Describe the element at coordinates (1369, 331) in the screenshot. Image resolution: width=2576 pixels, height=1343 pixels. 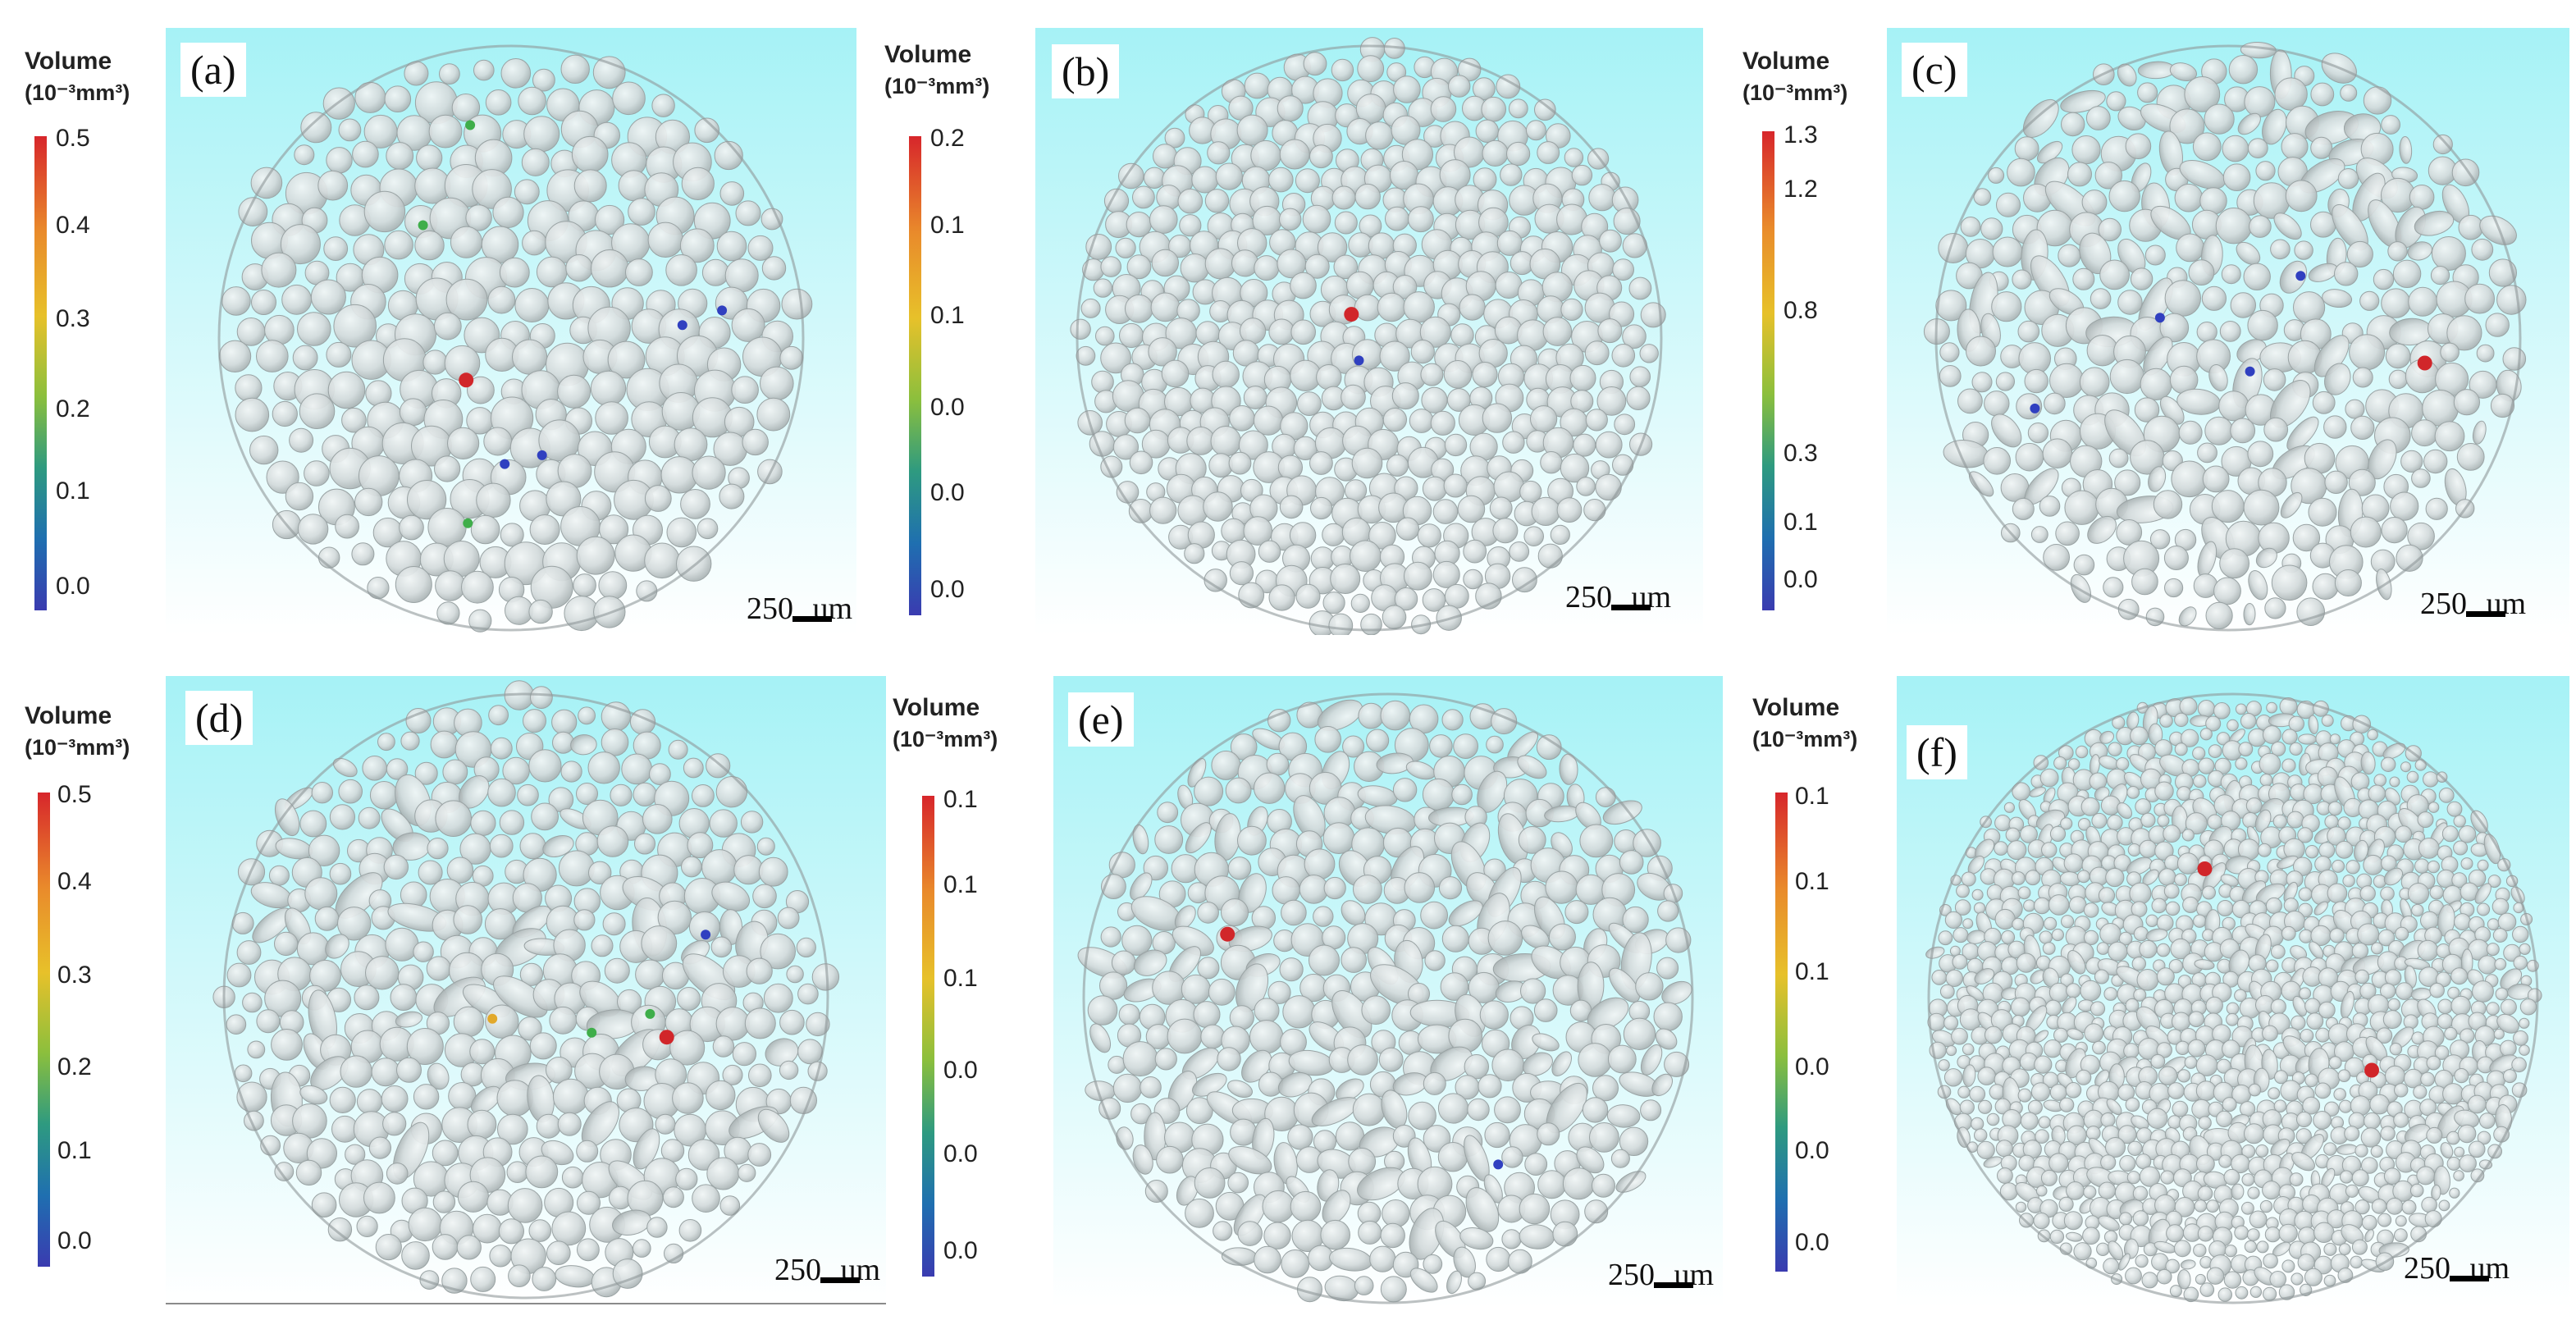
I see `particle-rendering` at that location.